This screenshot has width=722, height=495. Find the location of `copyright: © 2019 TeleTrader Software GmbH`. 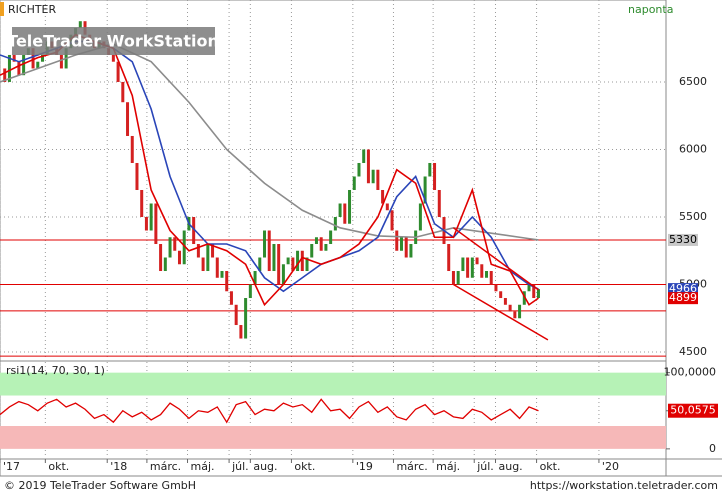

copyright: © 2019 TeleTrader Software GmbH is located at coordinates (100, 485).